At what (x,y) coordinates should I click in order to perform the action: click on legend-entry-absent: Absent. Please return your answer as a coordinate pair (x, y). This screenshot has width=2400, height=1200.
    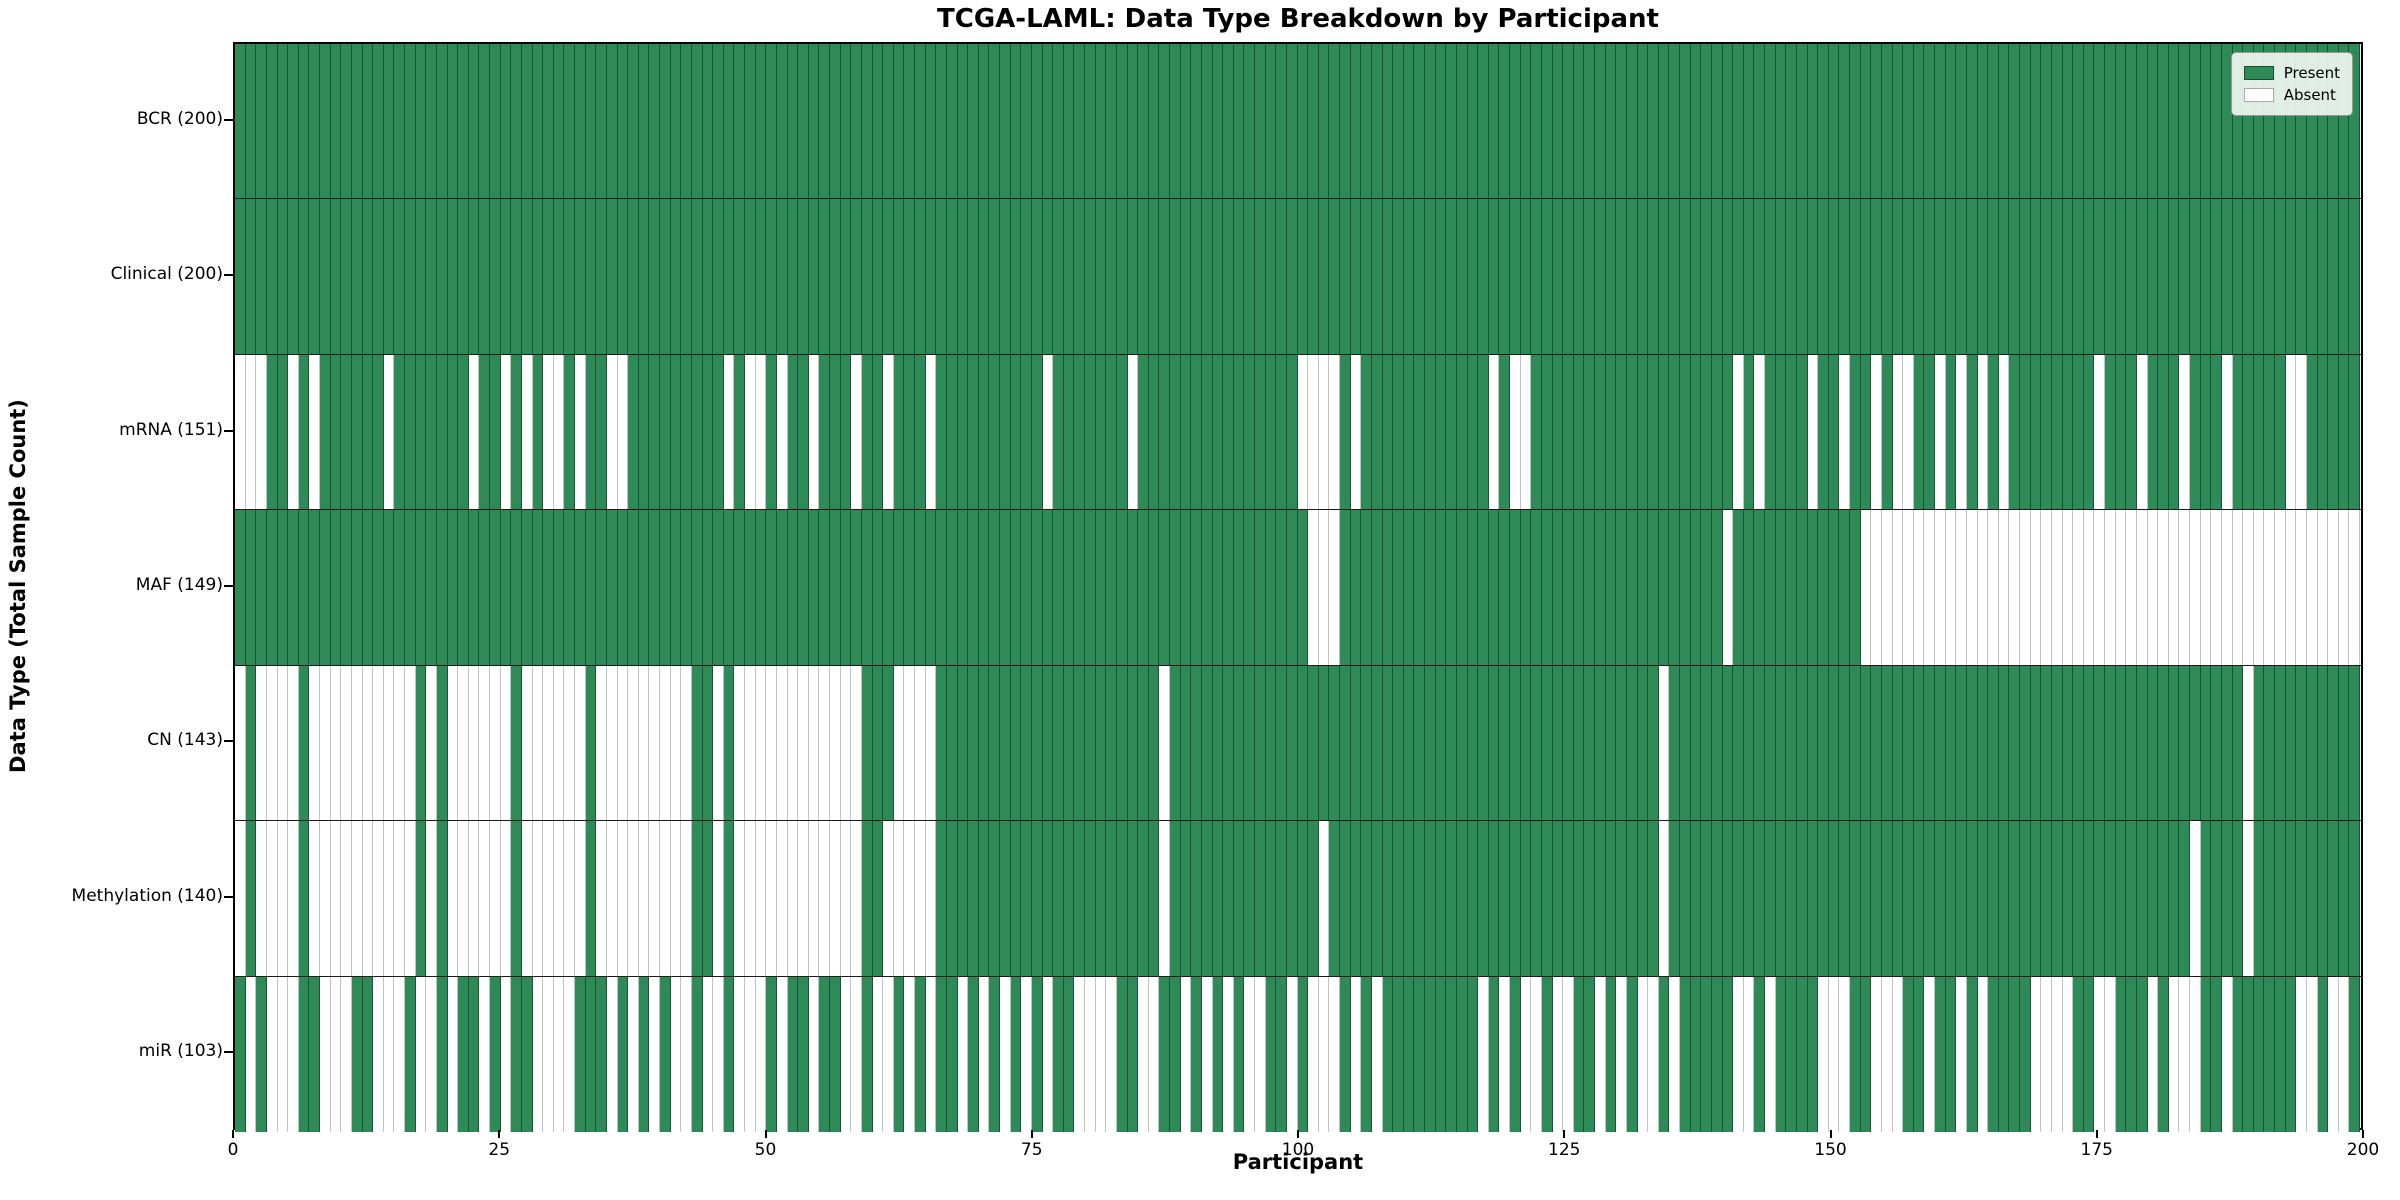
    Looking at the image, I should click on (2291, 95).